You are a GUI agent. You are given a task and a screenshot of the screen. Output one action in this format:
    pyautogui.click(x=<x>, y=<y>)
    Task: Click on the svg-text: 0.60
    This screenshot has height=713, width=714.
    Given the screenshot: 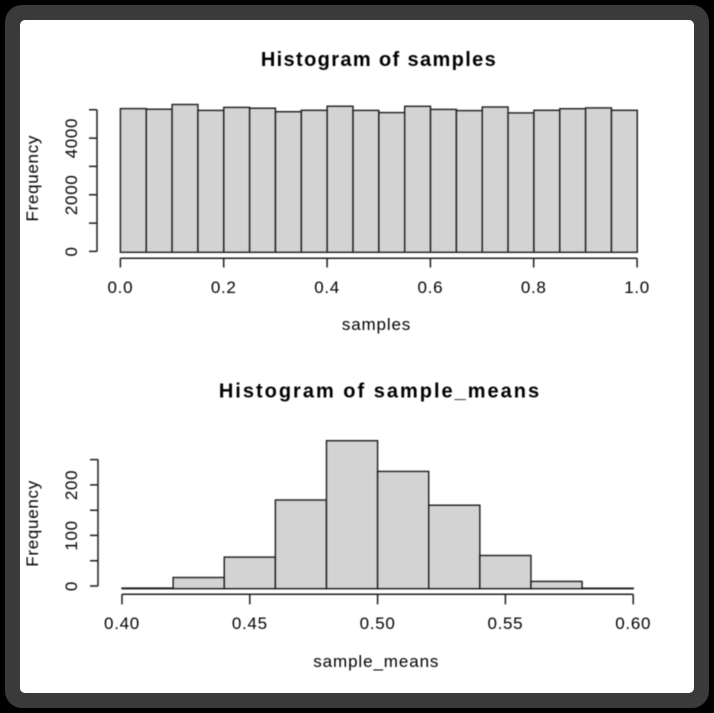 What is the action you would take?
    pyautogui.click(x=633, y=623)
    